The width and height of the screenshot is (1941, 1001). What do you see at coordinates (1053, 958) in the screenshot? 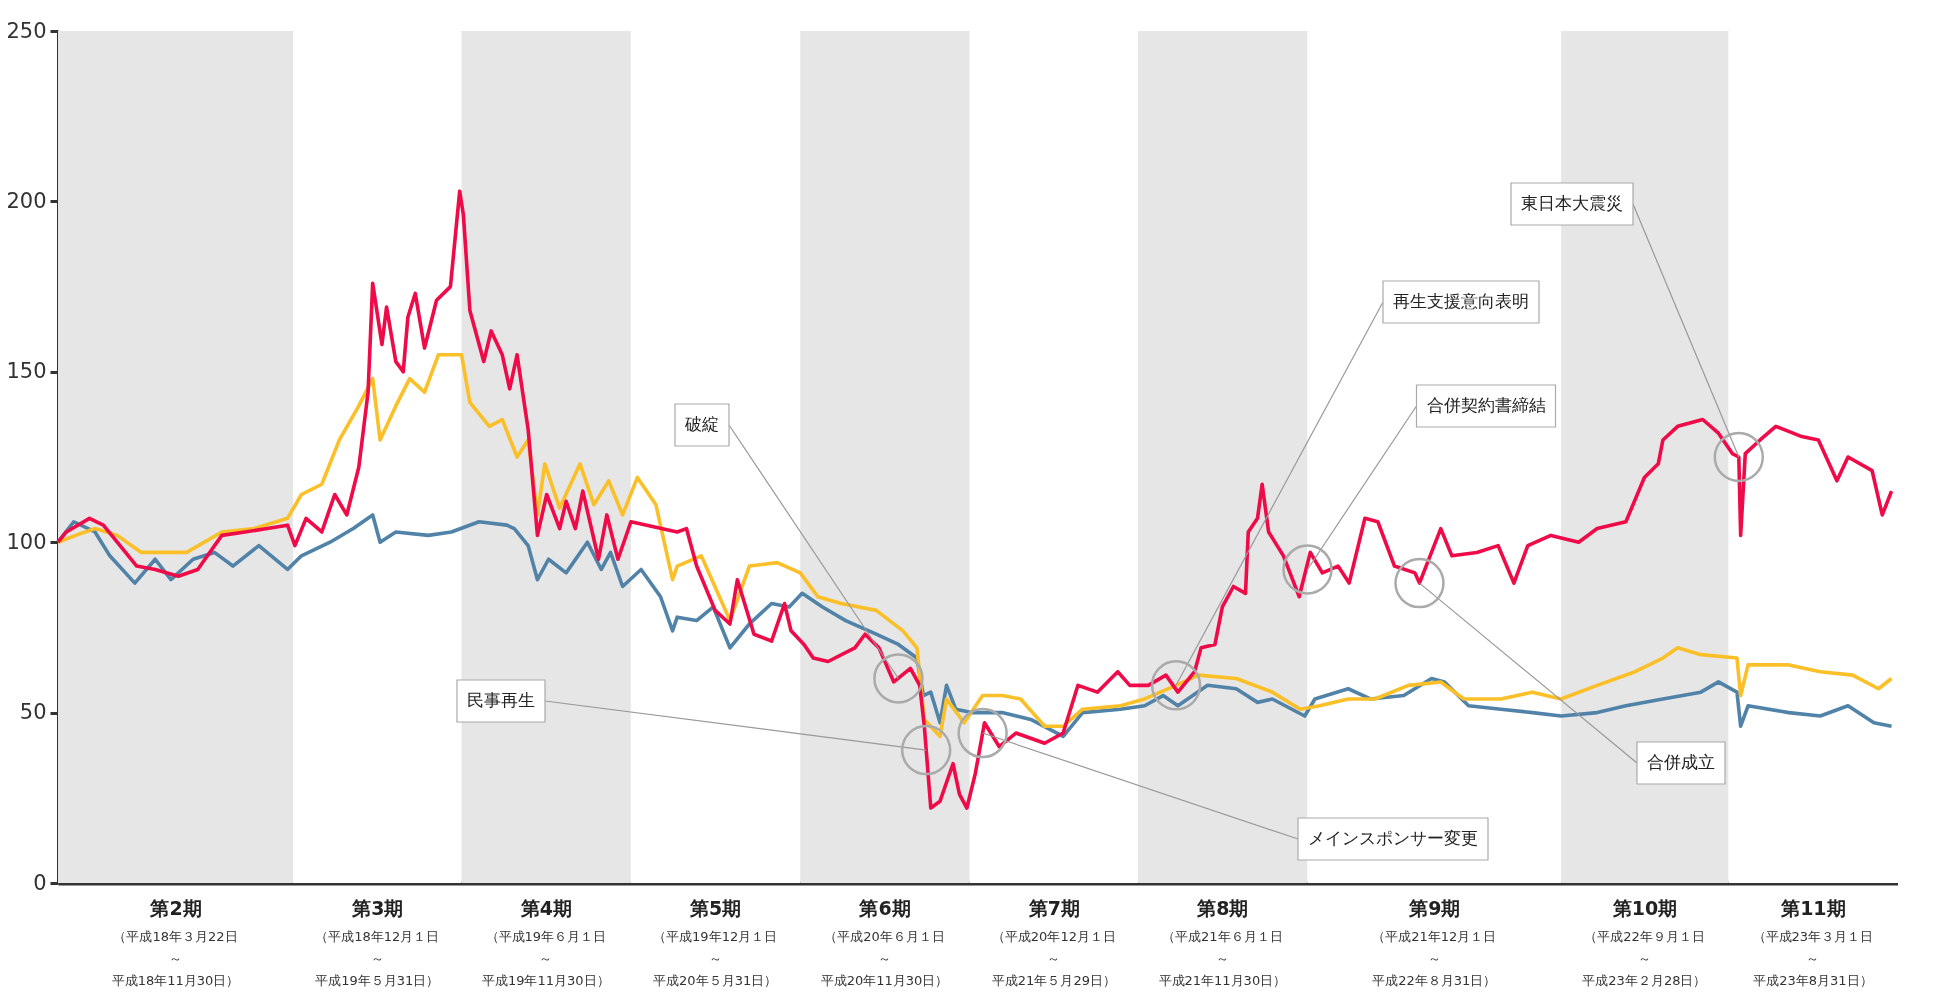
I see `text: （平成20年12月１日～平成21年５月29日）` at bounding box center [1053, 958].